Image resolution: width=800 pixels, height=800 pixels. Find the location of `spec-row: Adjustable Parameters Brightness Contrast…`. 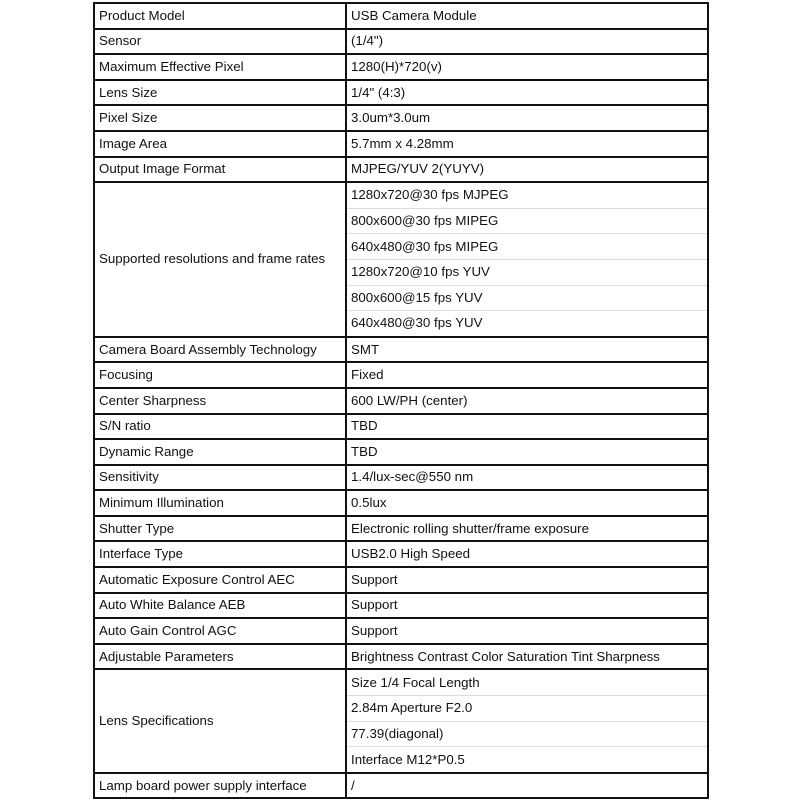

spec-row: Adjustable Parameters Brightness Contrast… is located at coordinates (401, 656).